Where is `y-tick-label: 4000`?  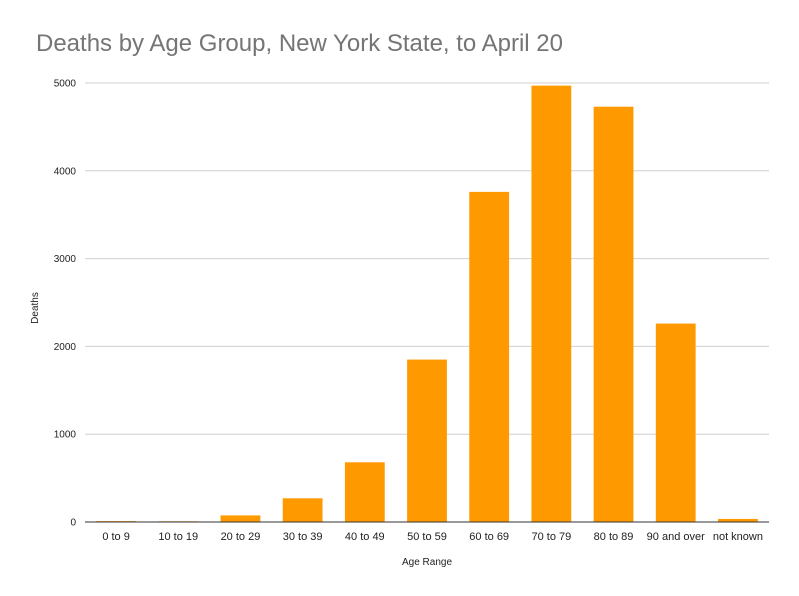
y-tick-label: 4000 is located at coordinates (65, 171).